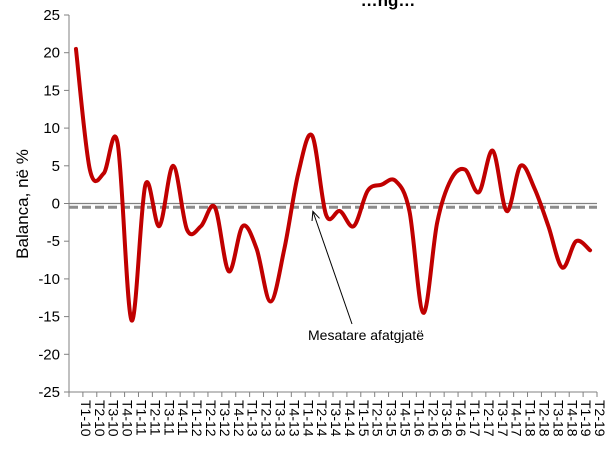 This screenshot has height=456, width=605. What do you see at coordinates (489, 418) in the screenshot?
I see `x-tick-label: T2-17` at bounding box center [489, 418].